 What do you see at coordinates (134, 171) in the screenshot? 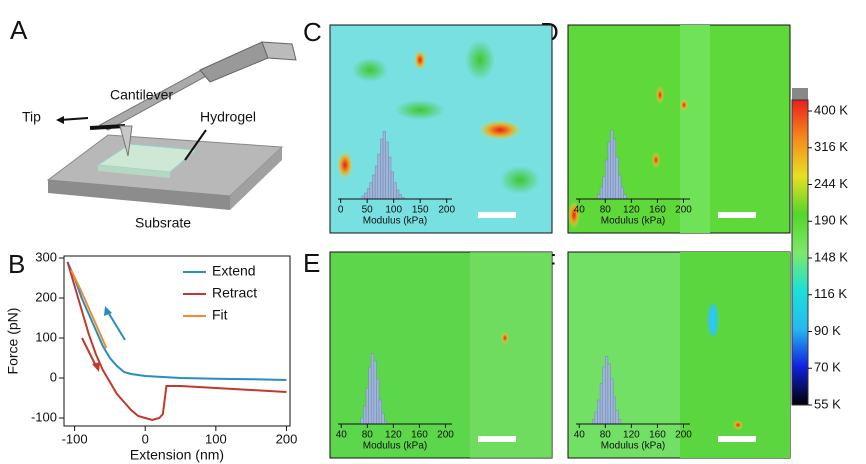
I see `hydrogel-side` at bounding box center [134, 171].